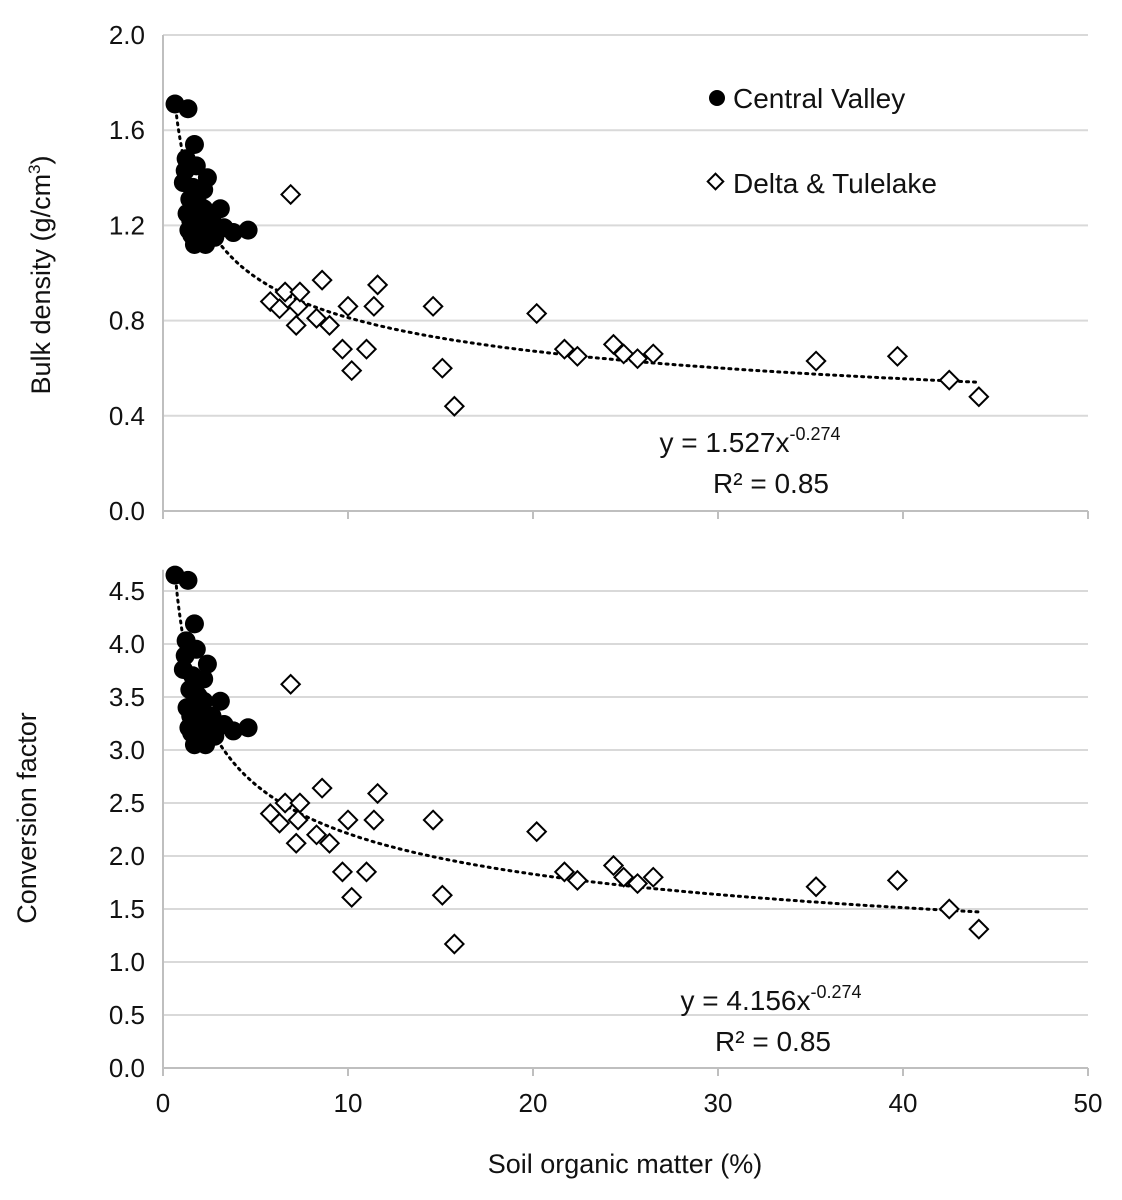 Image resolution: width=1122 pixels, height=1200 pixels. What do you see at coordinates (127, 750) in the screenshot?
I see `y-tick-label: 3.0` at bounding box center [127, 750].